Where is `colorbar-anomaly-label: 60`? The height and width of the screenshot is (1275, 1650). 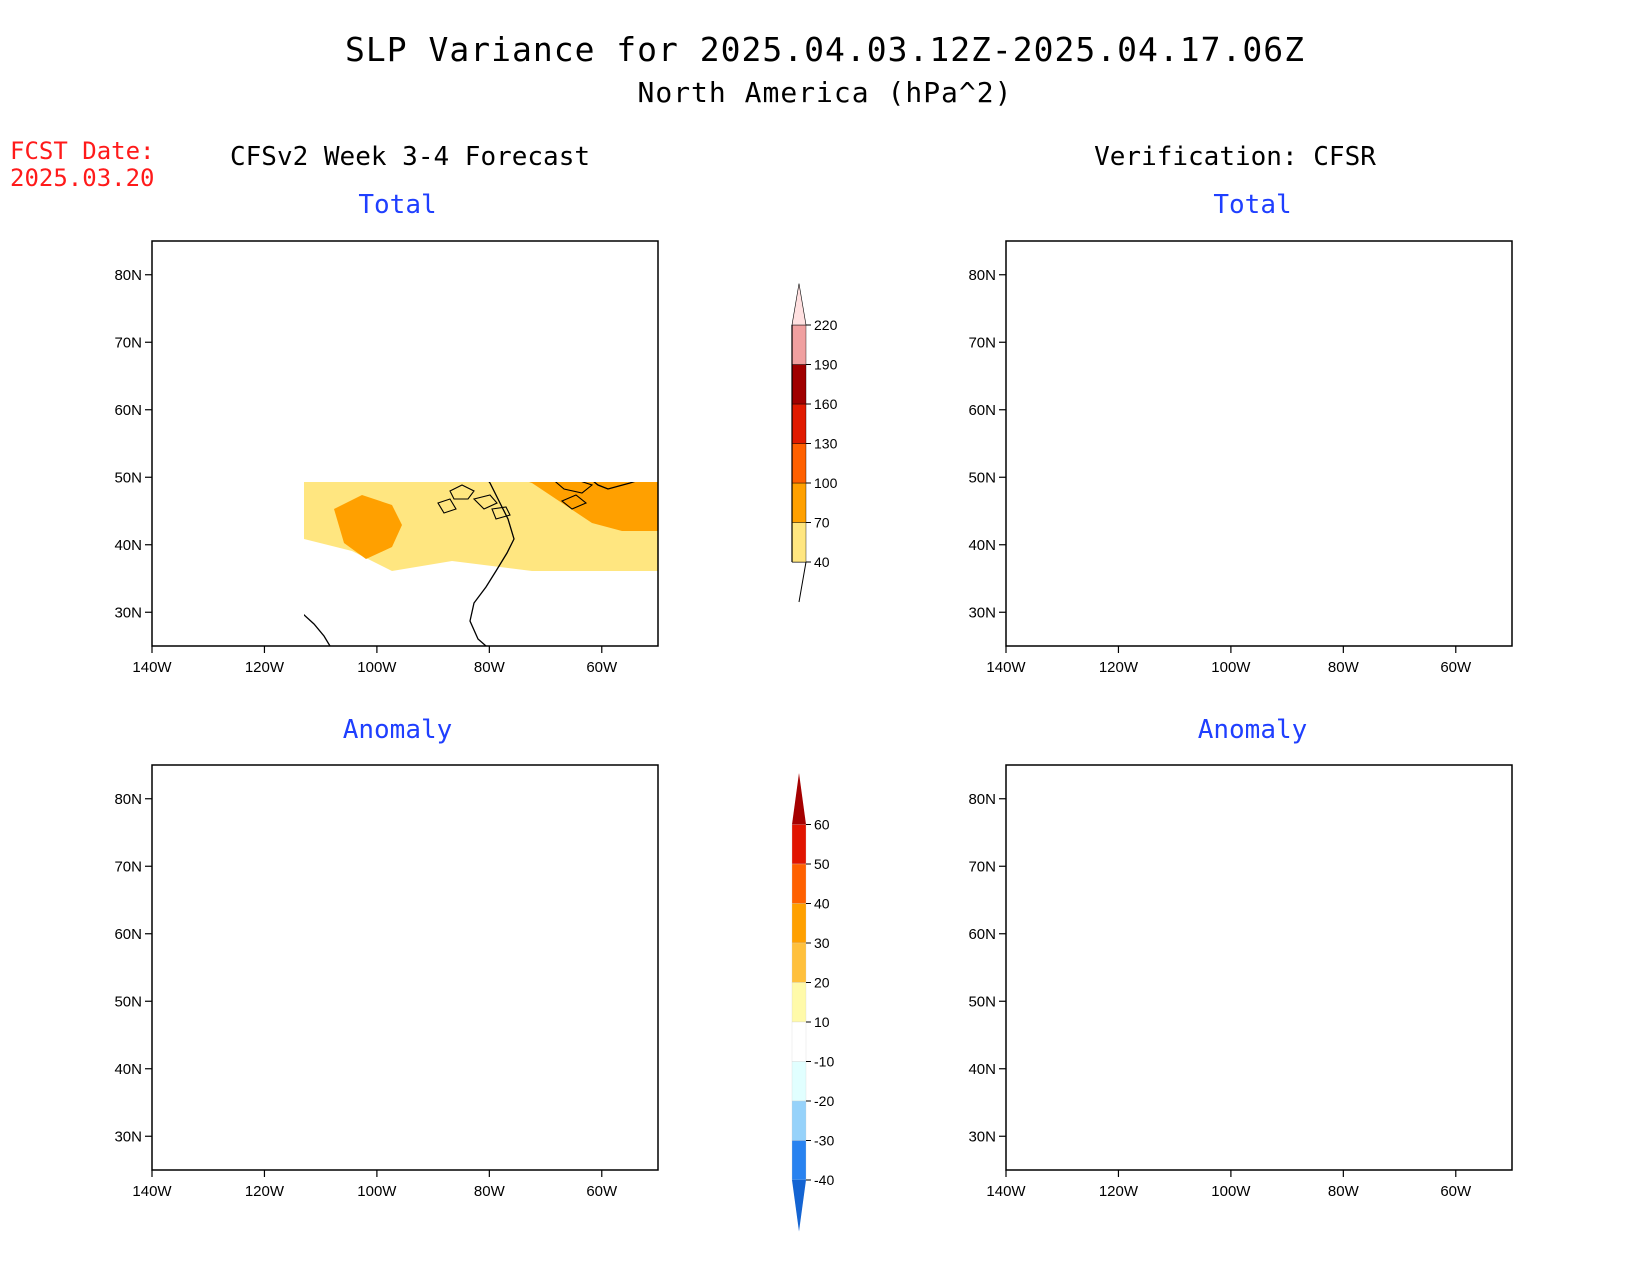 colorbar-anomaly-label: 60 is located at coordinates (822, 825).